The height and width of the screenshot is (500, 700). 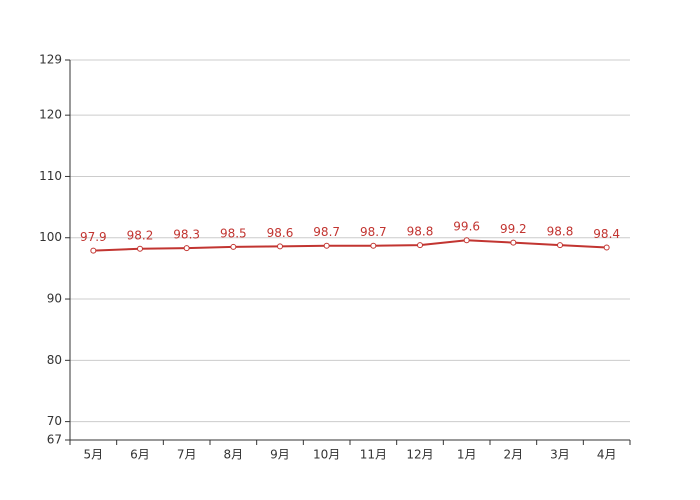 What do you see at coordinates (140, 455) in the screenshot?
I see `x-tick-label: 6月` at bounding box center [140, 455].